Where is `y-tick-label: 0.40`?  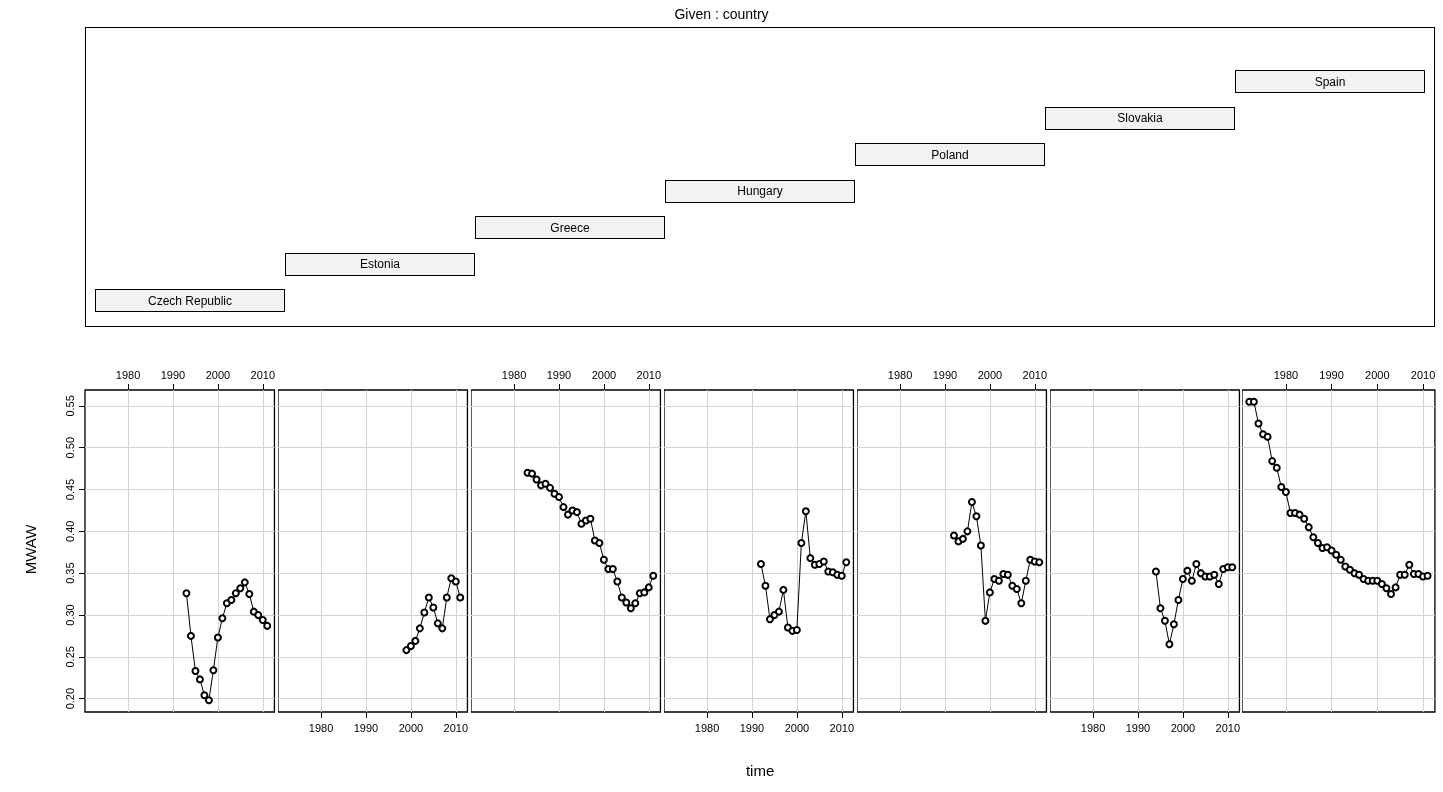 y-tick-label: 0.40 is located at coordinates (69, 531).